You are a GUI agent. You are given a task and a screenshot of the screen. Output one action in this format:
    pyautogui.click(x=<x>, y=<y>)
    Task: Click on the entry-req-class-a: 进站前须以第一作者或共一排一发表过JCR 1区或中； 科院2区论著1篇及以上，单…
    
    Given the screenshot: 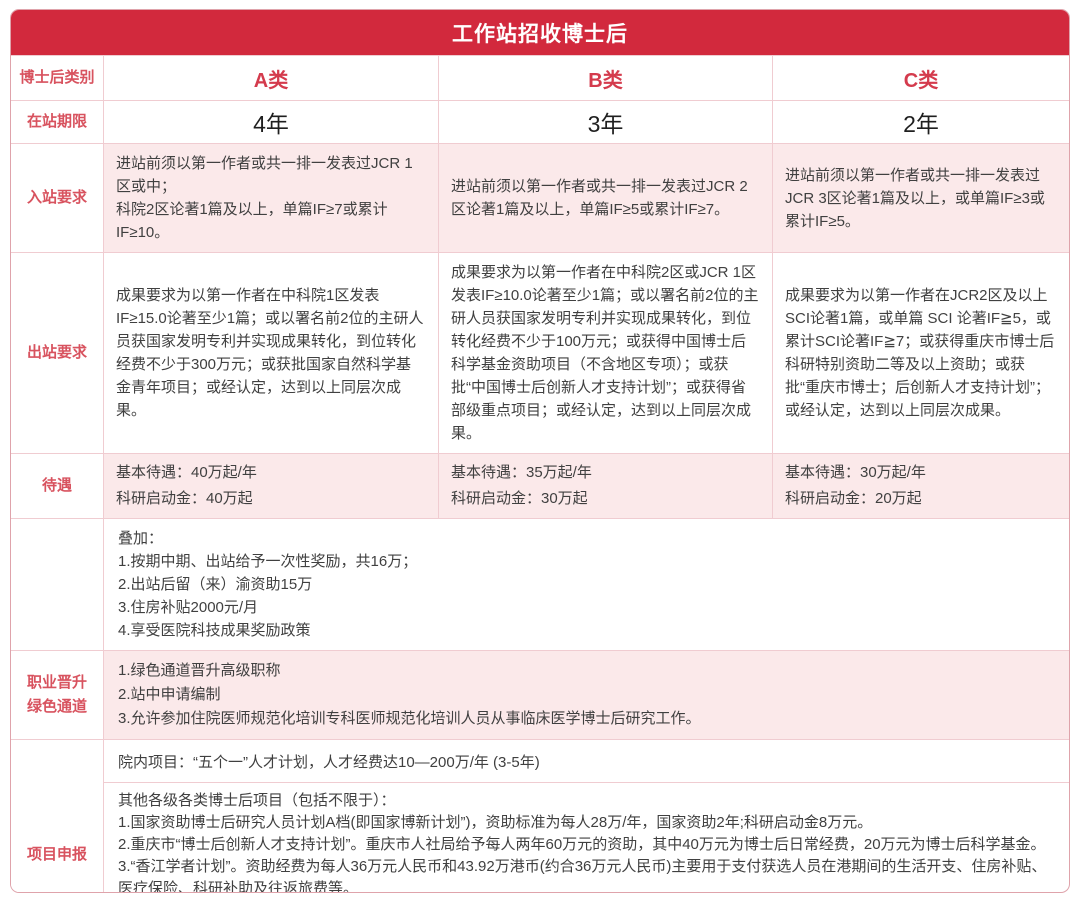 What is the action you would take?
    pyautogui.click(x=270, y=198)
    